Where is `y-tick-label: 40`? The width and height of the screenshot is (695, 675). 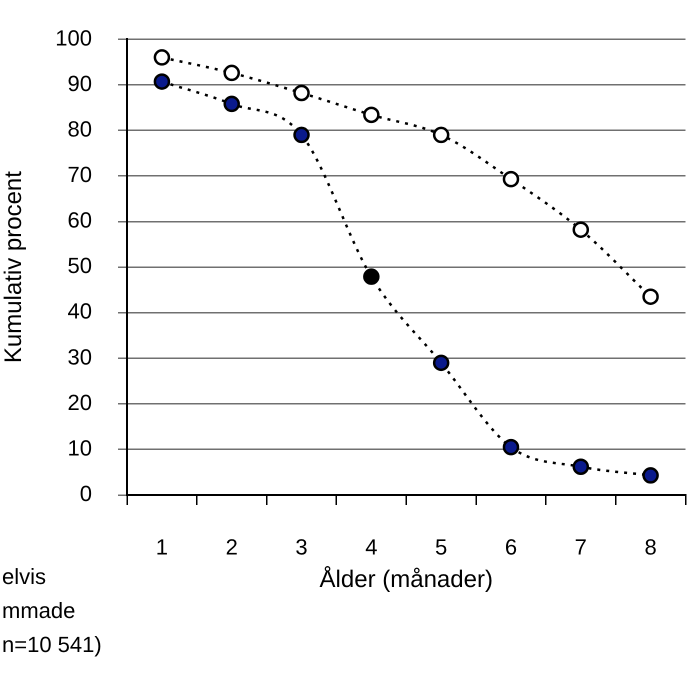 y-tick-label: 40 is located at coordinates (80, 311).